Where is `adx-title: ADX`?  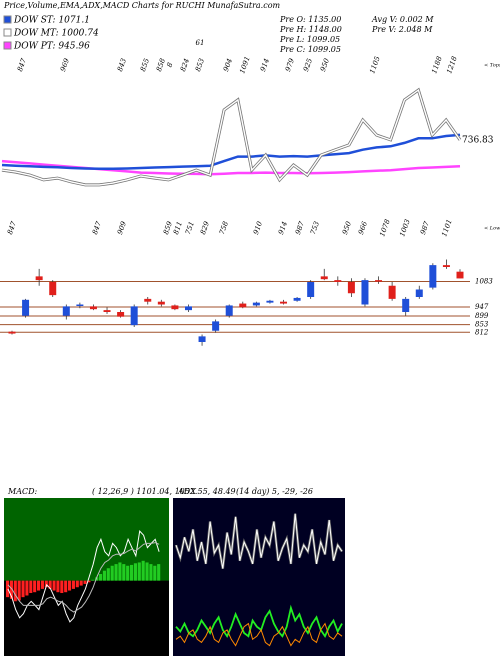
adx-title: ADX is located at coordinates (186, 491).